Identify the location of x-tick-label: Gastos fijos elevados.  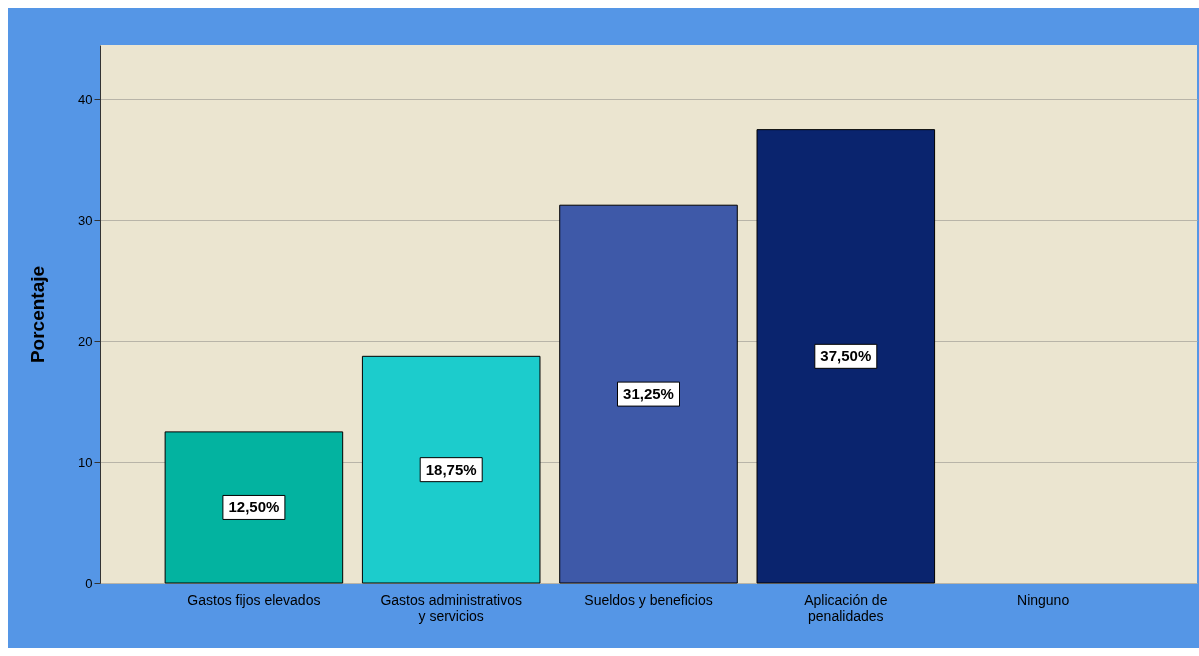
(254, 599).